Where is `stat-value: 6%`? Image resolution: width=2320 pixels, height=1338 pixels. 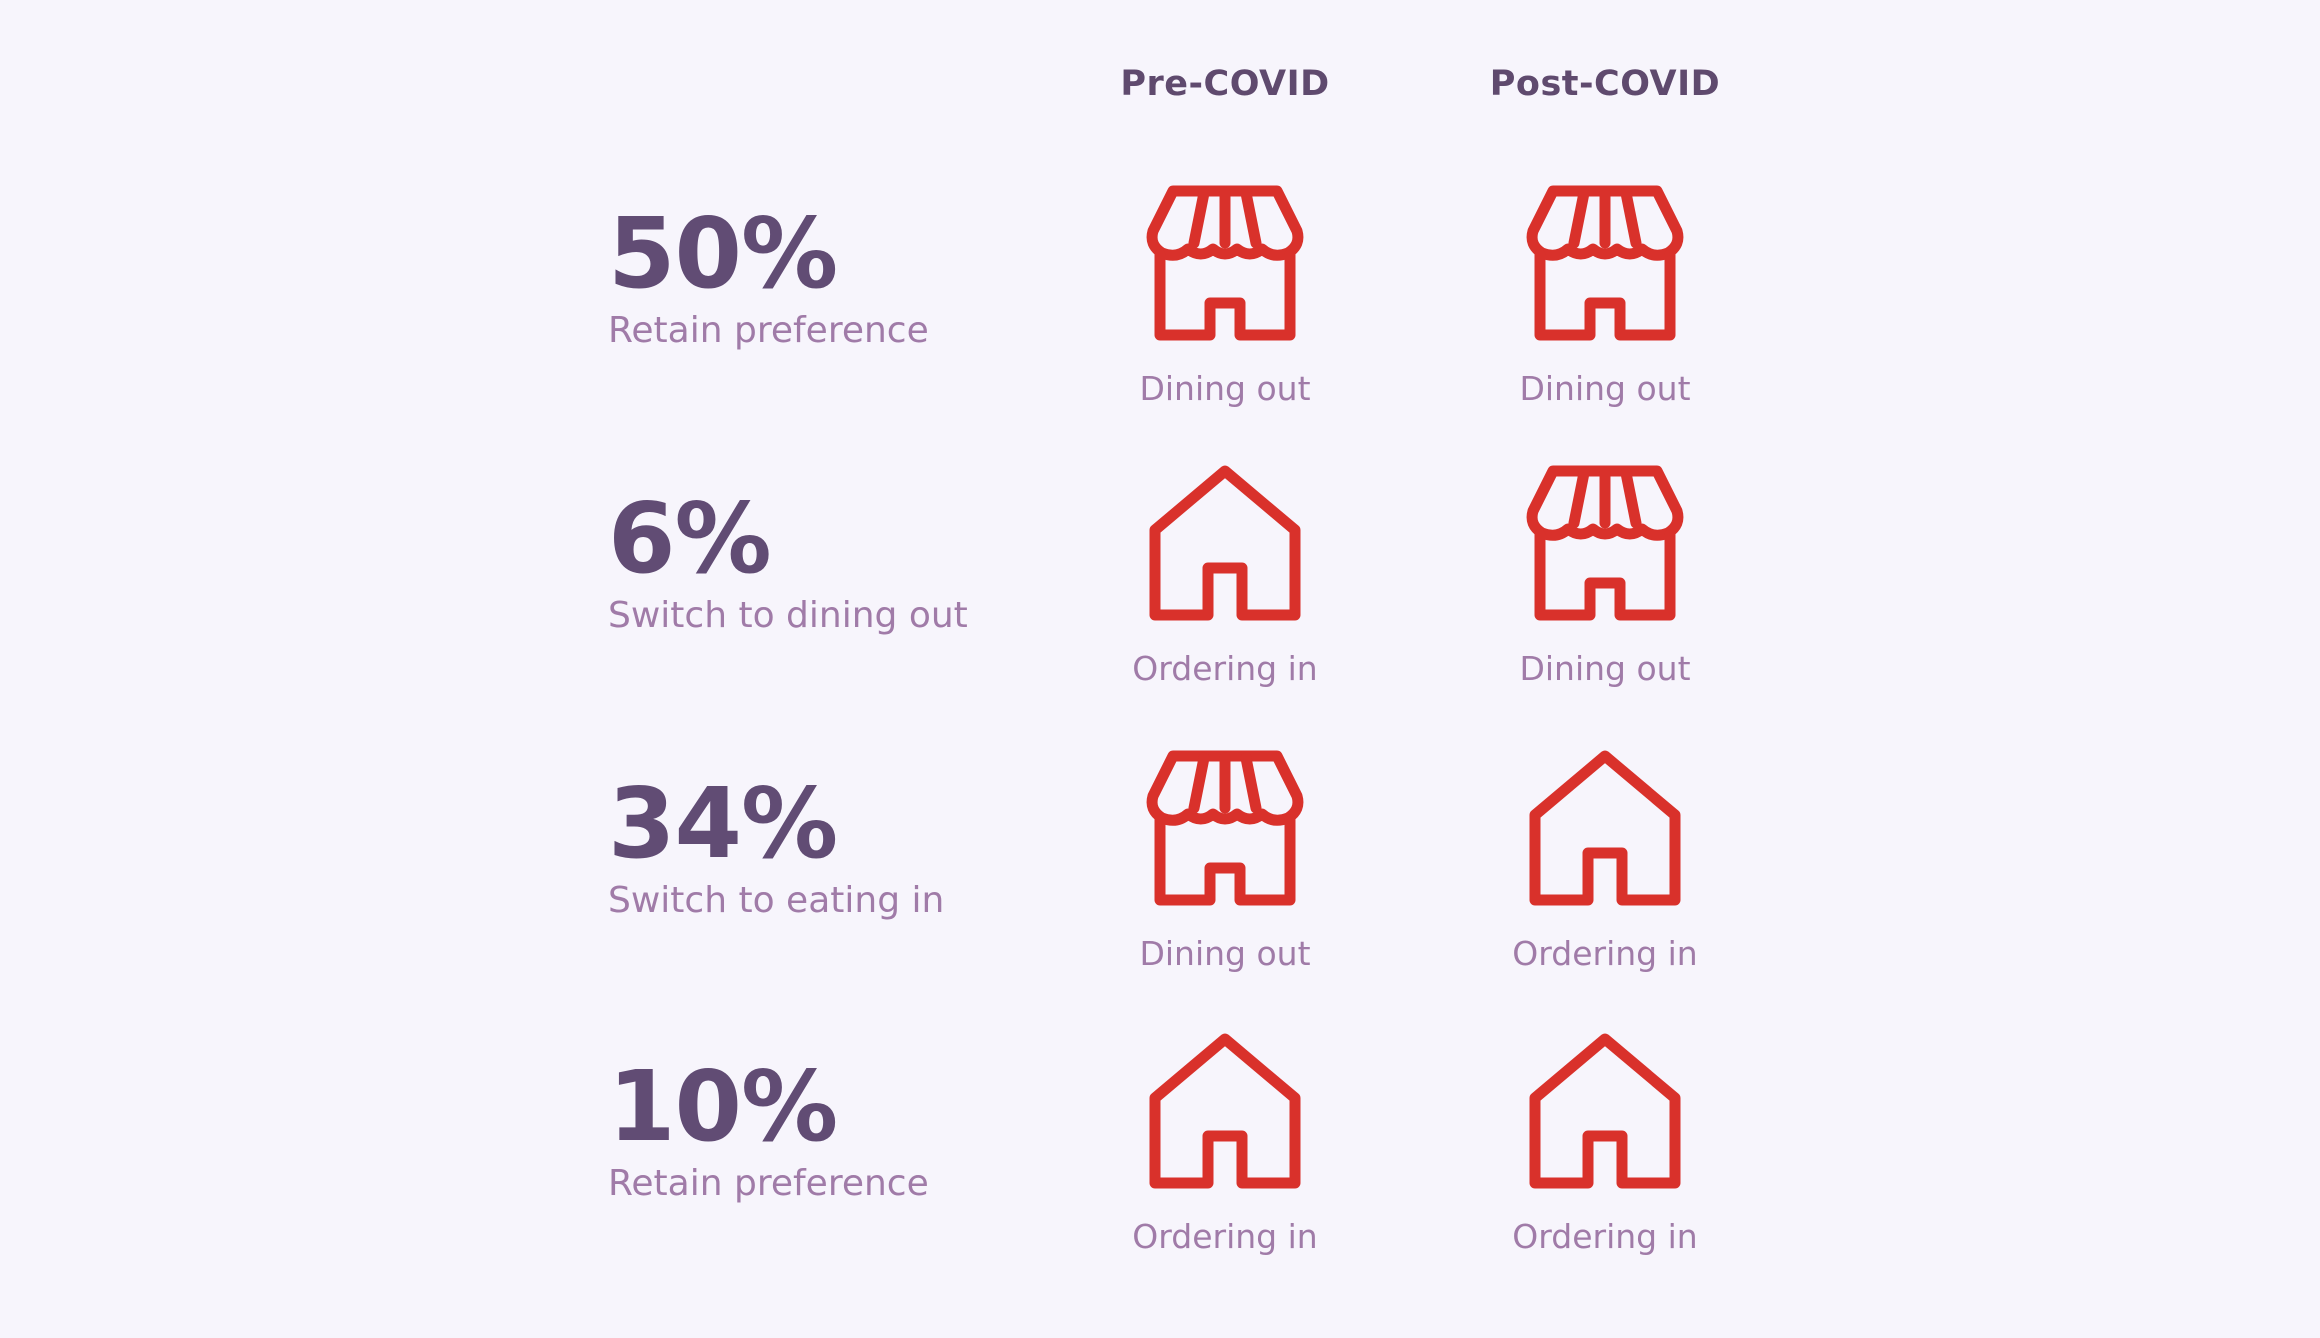
stat-value: 6% is located at coordinates (690, 538).